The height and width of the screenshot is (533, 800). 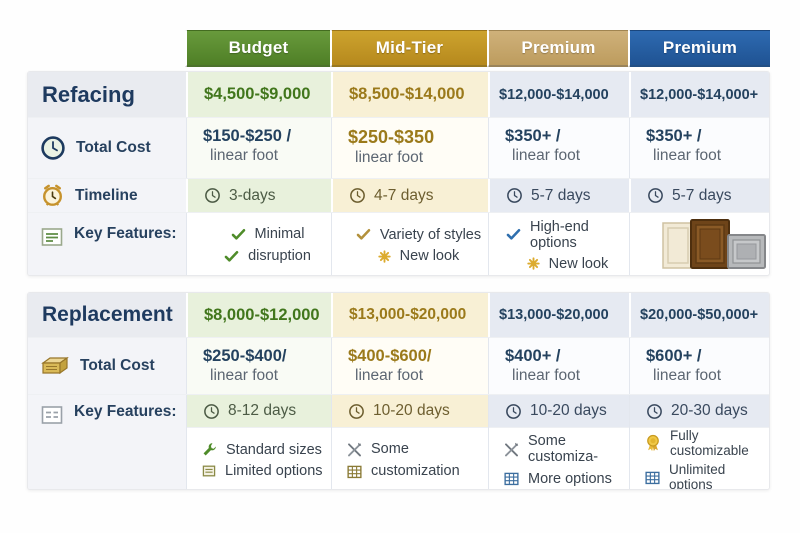 I want to click on refacing-total-cost-premium-1: $350+ / linear foot, so click(x=558, y=148).